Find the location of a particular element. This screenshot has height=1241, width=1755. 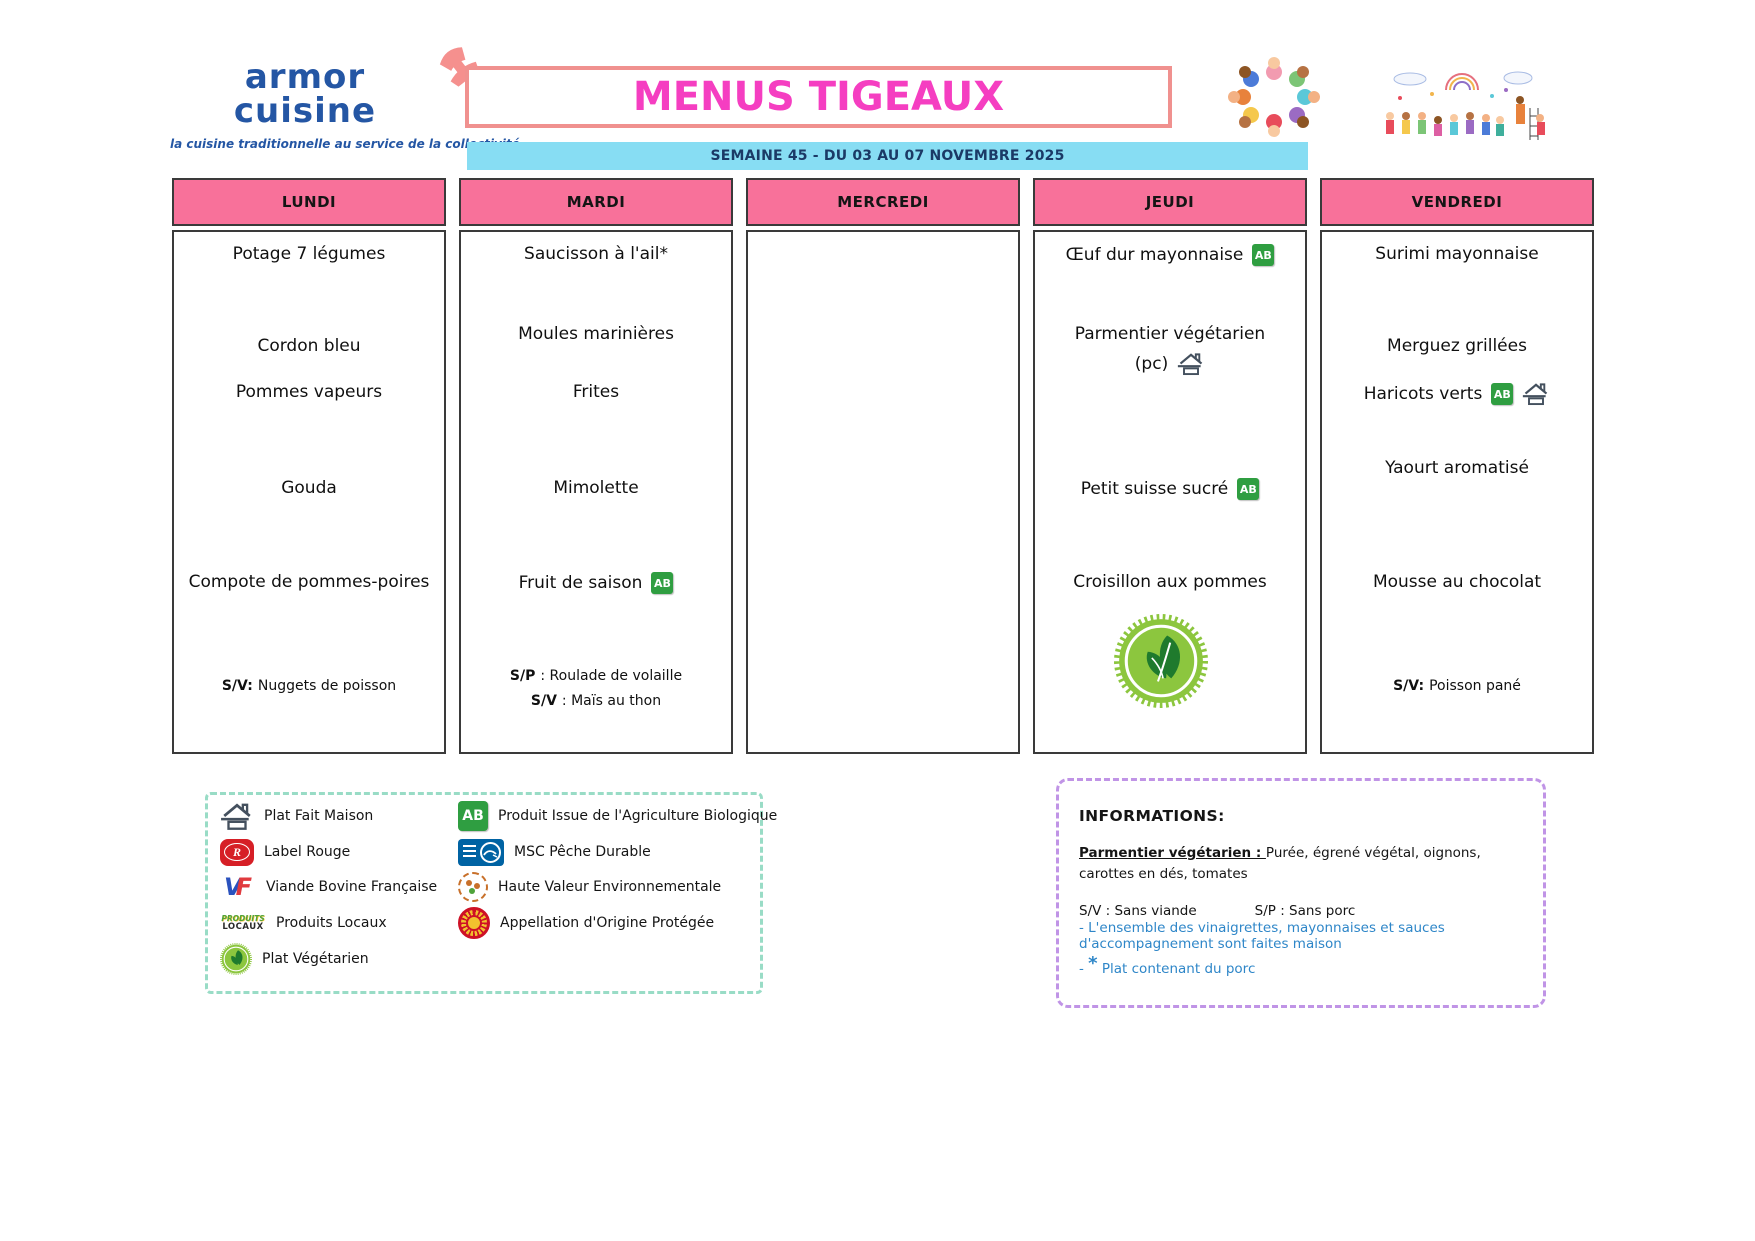

alternative-text: Nuggets de poisson is located at coordinates (327, 686).